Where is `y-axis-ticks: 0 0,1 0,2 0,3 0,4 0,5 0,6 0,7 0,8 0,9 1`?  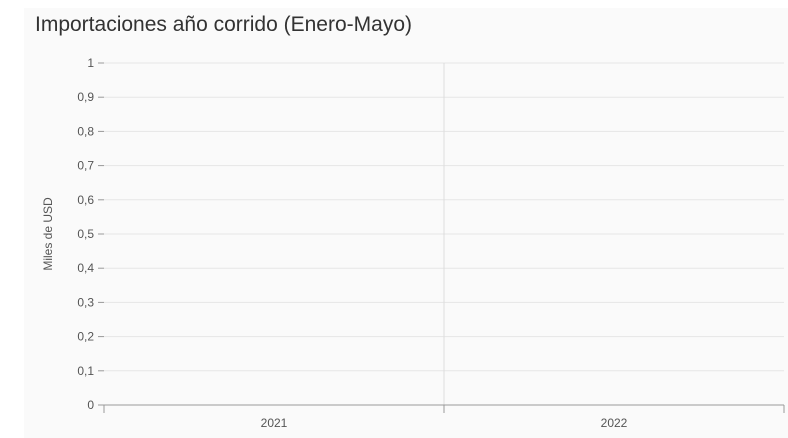
y-axis-ticks: 0 0,1 0,2 0,3 0,4 0,5 0,6 0,7 0,8 0,9 1 is located at coordinates (90, 234).